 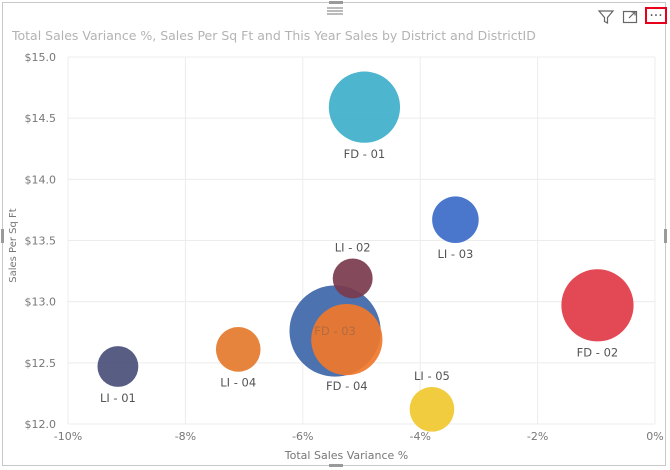 I want to click on right-resize-handle, so click(x=665, y=236).